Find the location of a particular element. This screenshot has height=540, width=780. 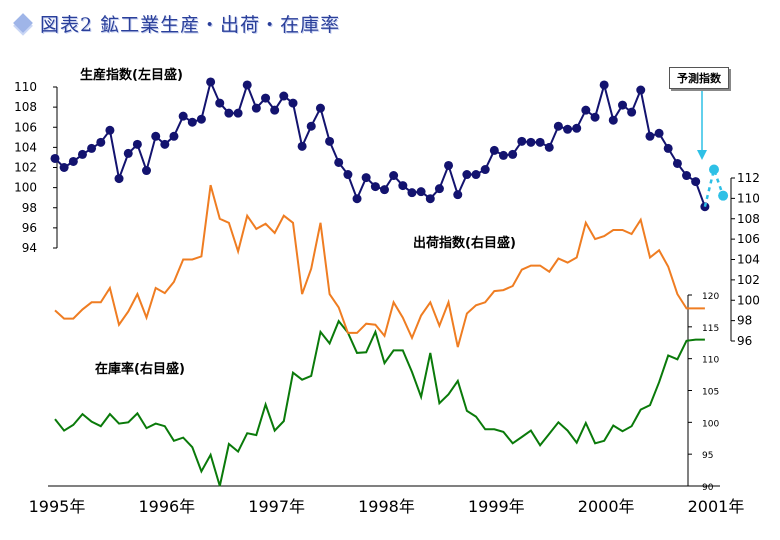

inventory-tick-label: 110 is located at coordinates (710, 361).